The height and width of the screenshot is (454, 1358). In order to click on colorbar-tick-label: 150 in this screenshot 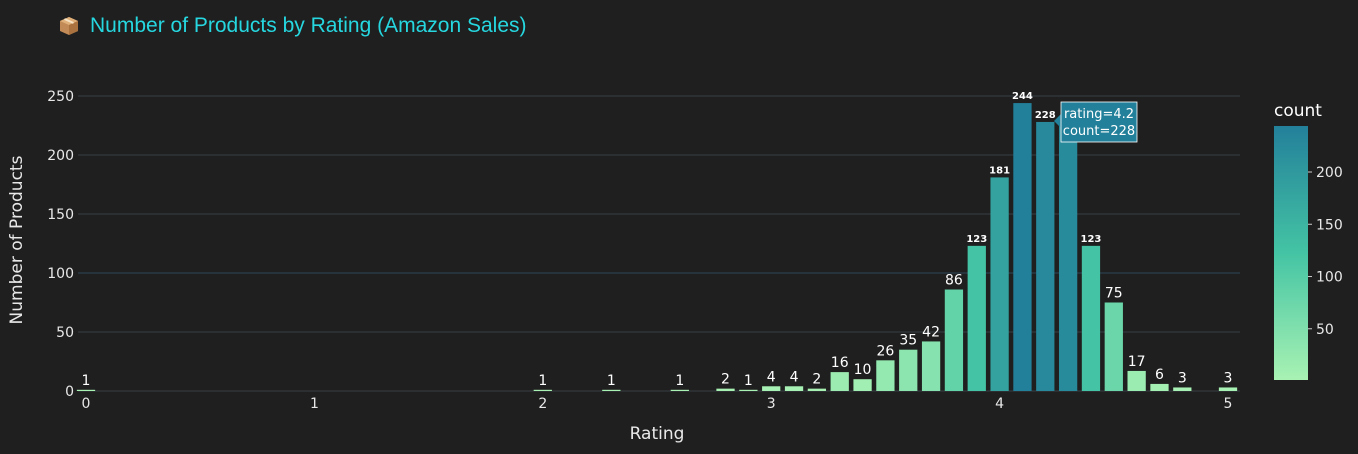, I will do `click(1329, 225)`.